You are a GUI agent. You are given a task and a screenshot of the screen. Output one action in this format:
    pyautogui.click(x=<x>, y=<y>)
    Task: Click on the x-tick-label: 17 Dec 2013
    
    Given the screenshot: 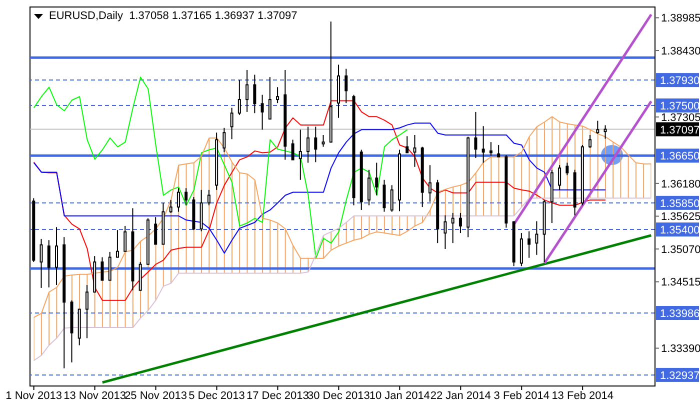 What is the action you would take?
    pyautogui.click(x=277, y=396)
    